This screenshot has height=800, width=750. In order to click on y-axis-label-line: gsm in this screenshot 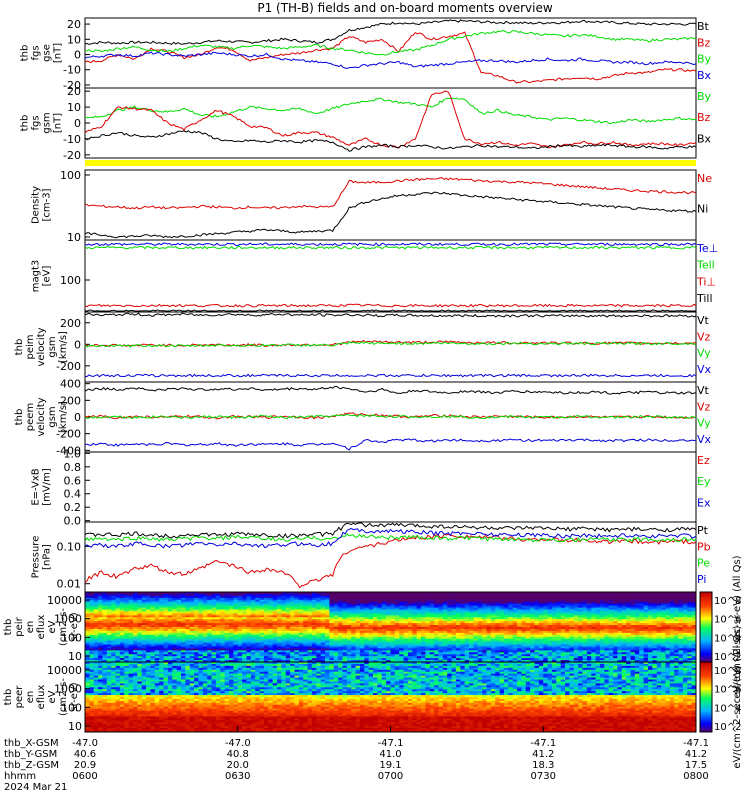, I will do `click(47, 122)`.